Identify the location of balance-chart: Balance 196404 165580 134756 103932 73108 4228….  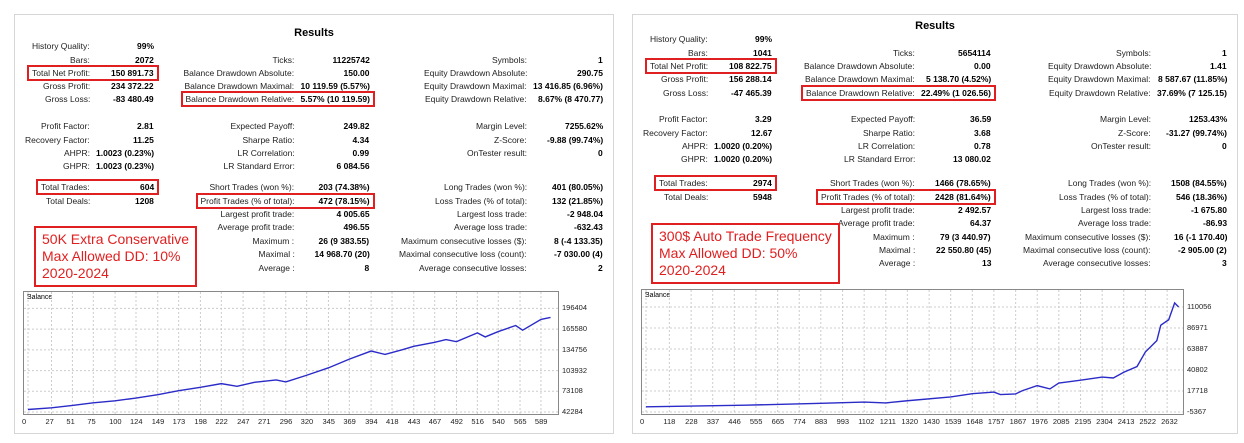
(304, 358).